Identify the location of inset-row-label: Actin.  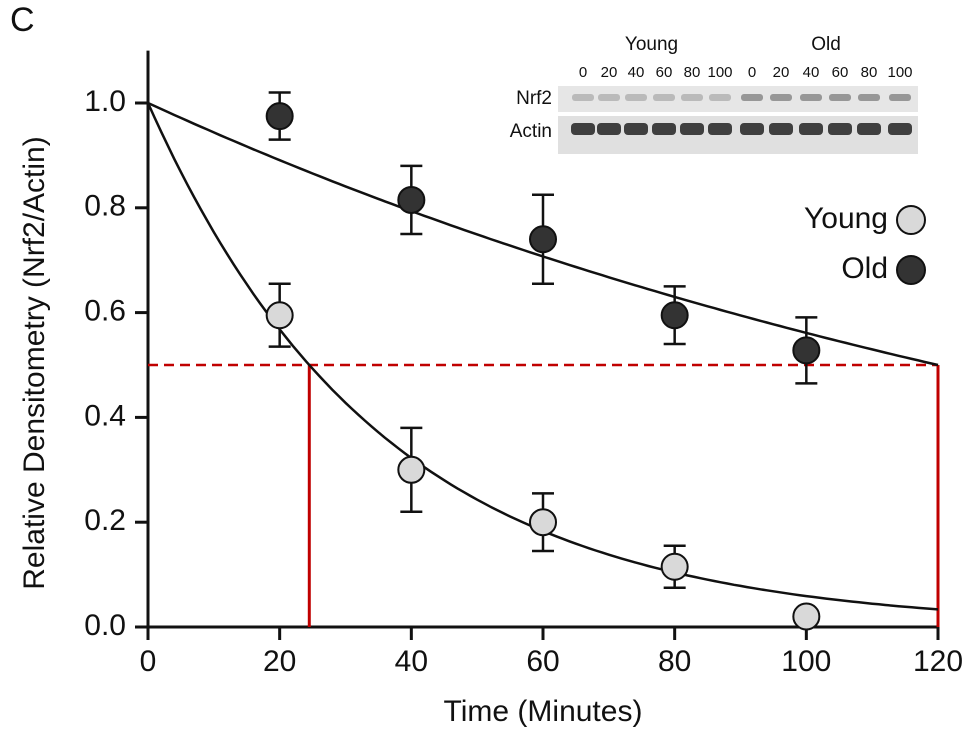
(531, 131).